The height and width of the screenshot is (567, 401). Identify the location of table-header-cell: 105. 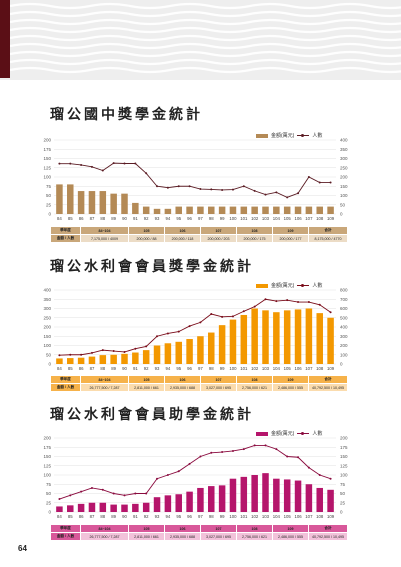
(146, 230).